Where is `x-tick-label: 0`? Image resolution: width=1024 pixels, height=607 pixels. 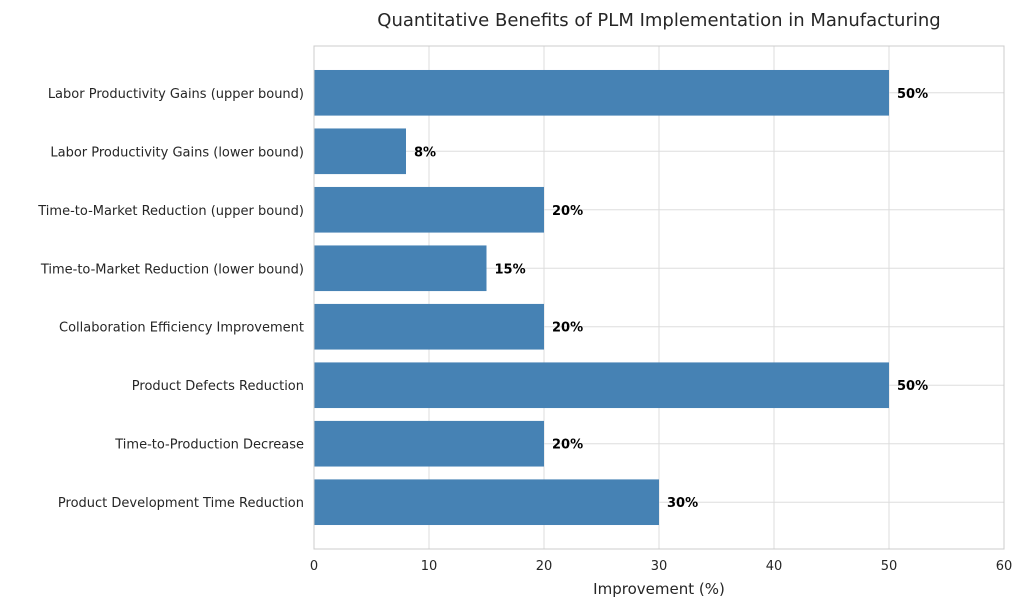
x-tick-label: 0 is located at coordinates (314, 566).